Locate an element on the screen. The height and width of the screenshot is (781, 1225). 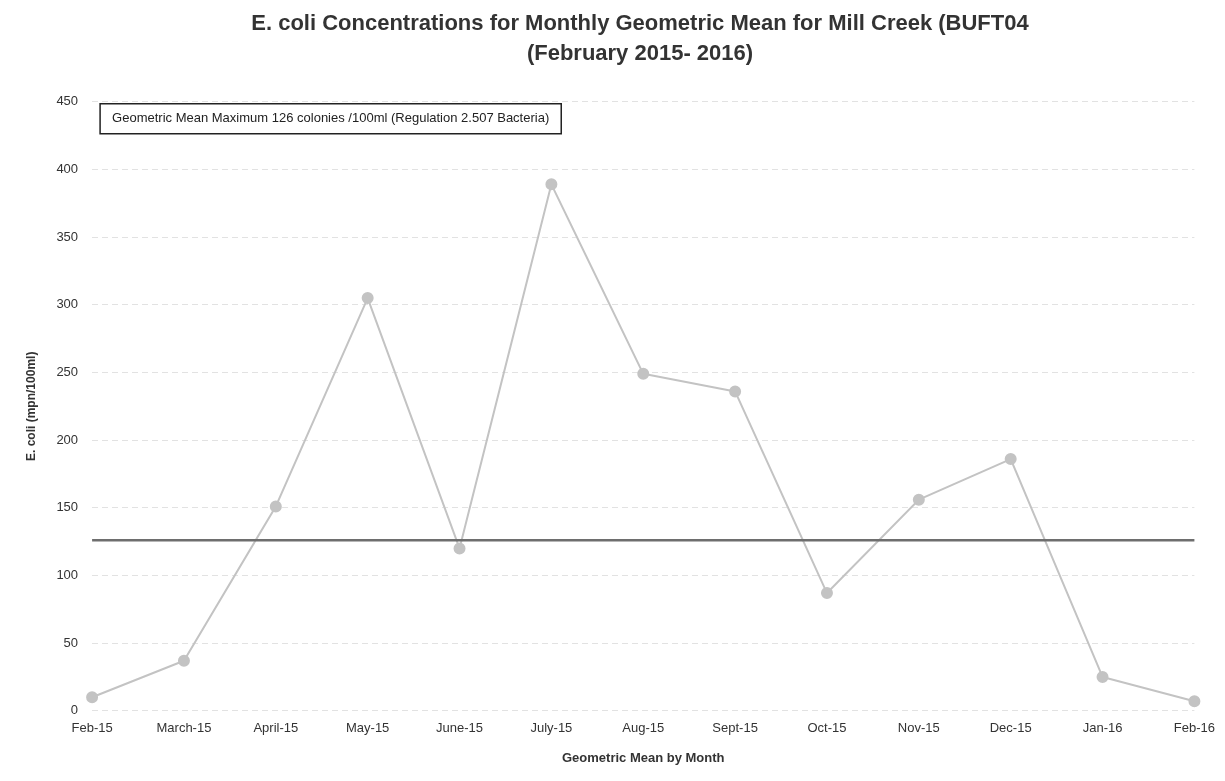
y-axis-title: E. coli (mpn/100ml) is located at coordinates (30, 406).